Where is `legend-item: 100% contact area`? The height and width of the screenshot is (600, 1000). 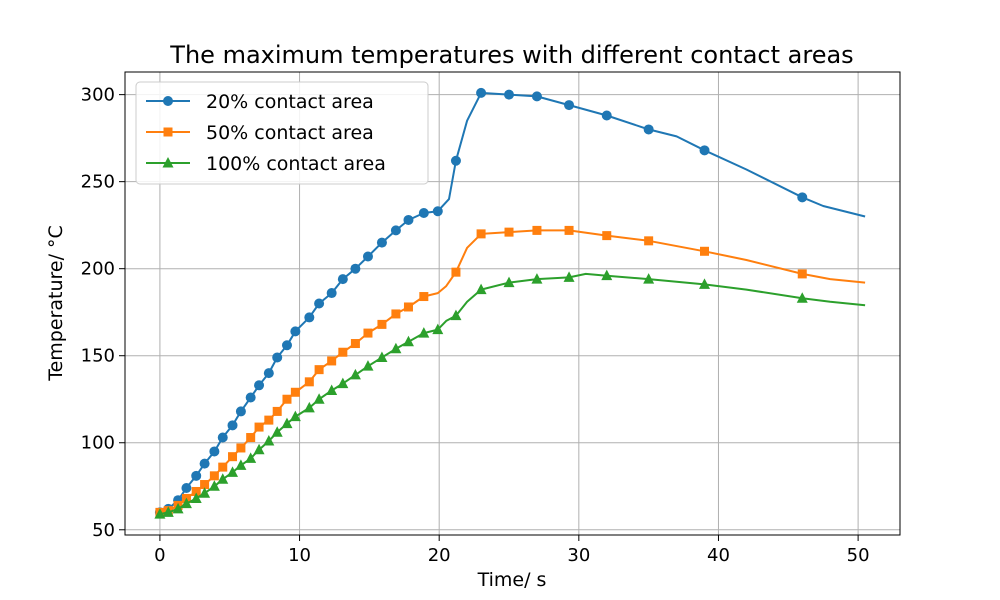
legend-item: 100% contact area is located at coordinates (266, 164).